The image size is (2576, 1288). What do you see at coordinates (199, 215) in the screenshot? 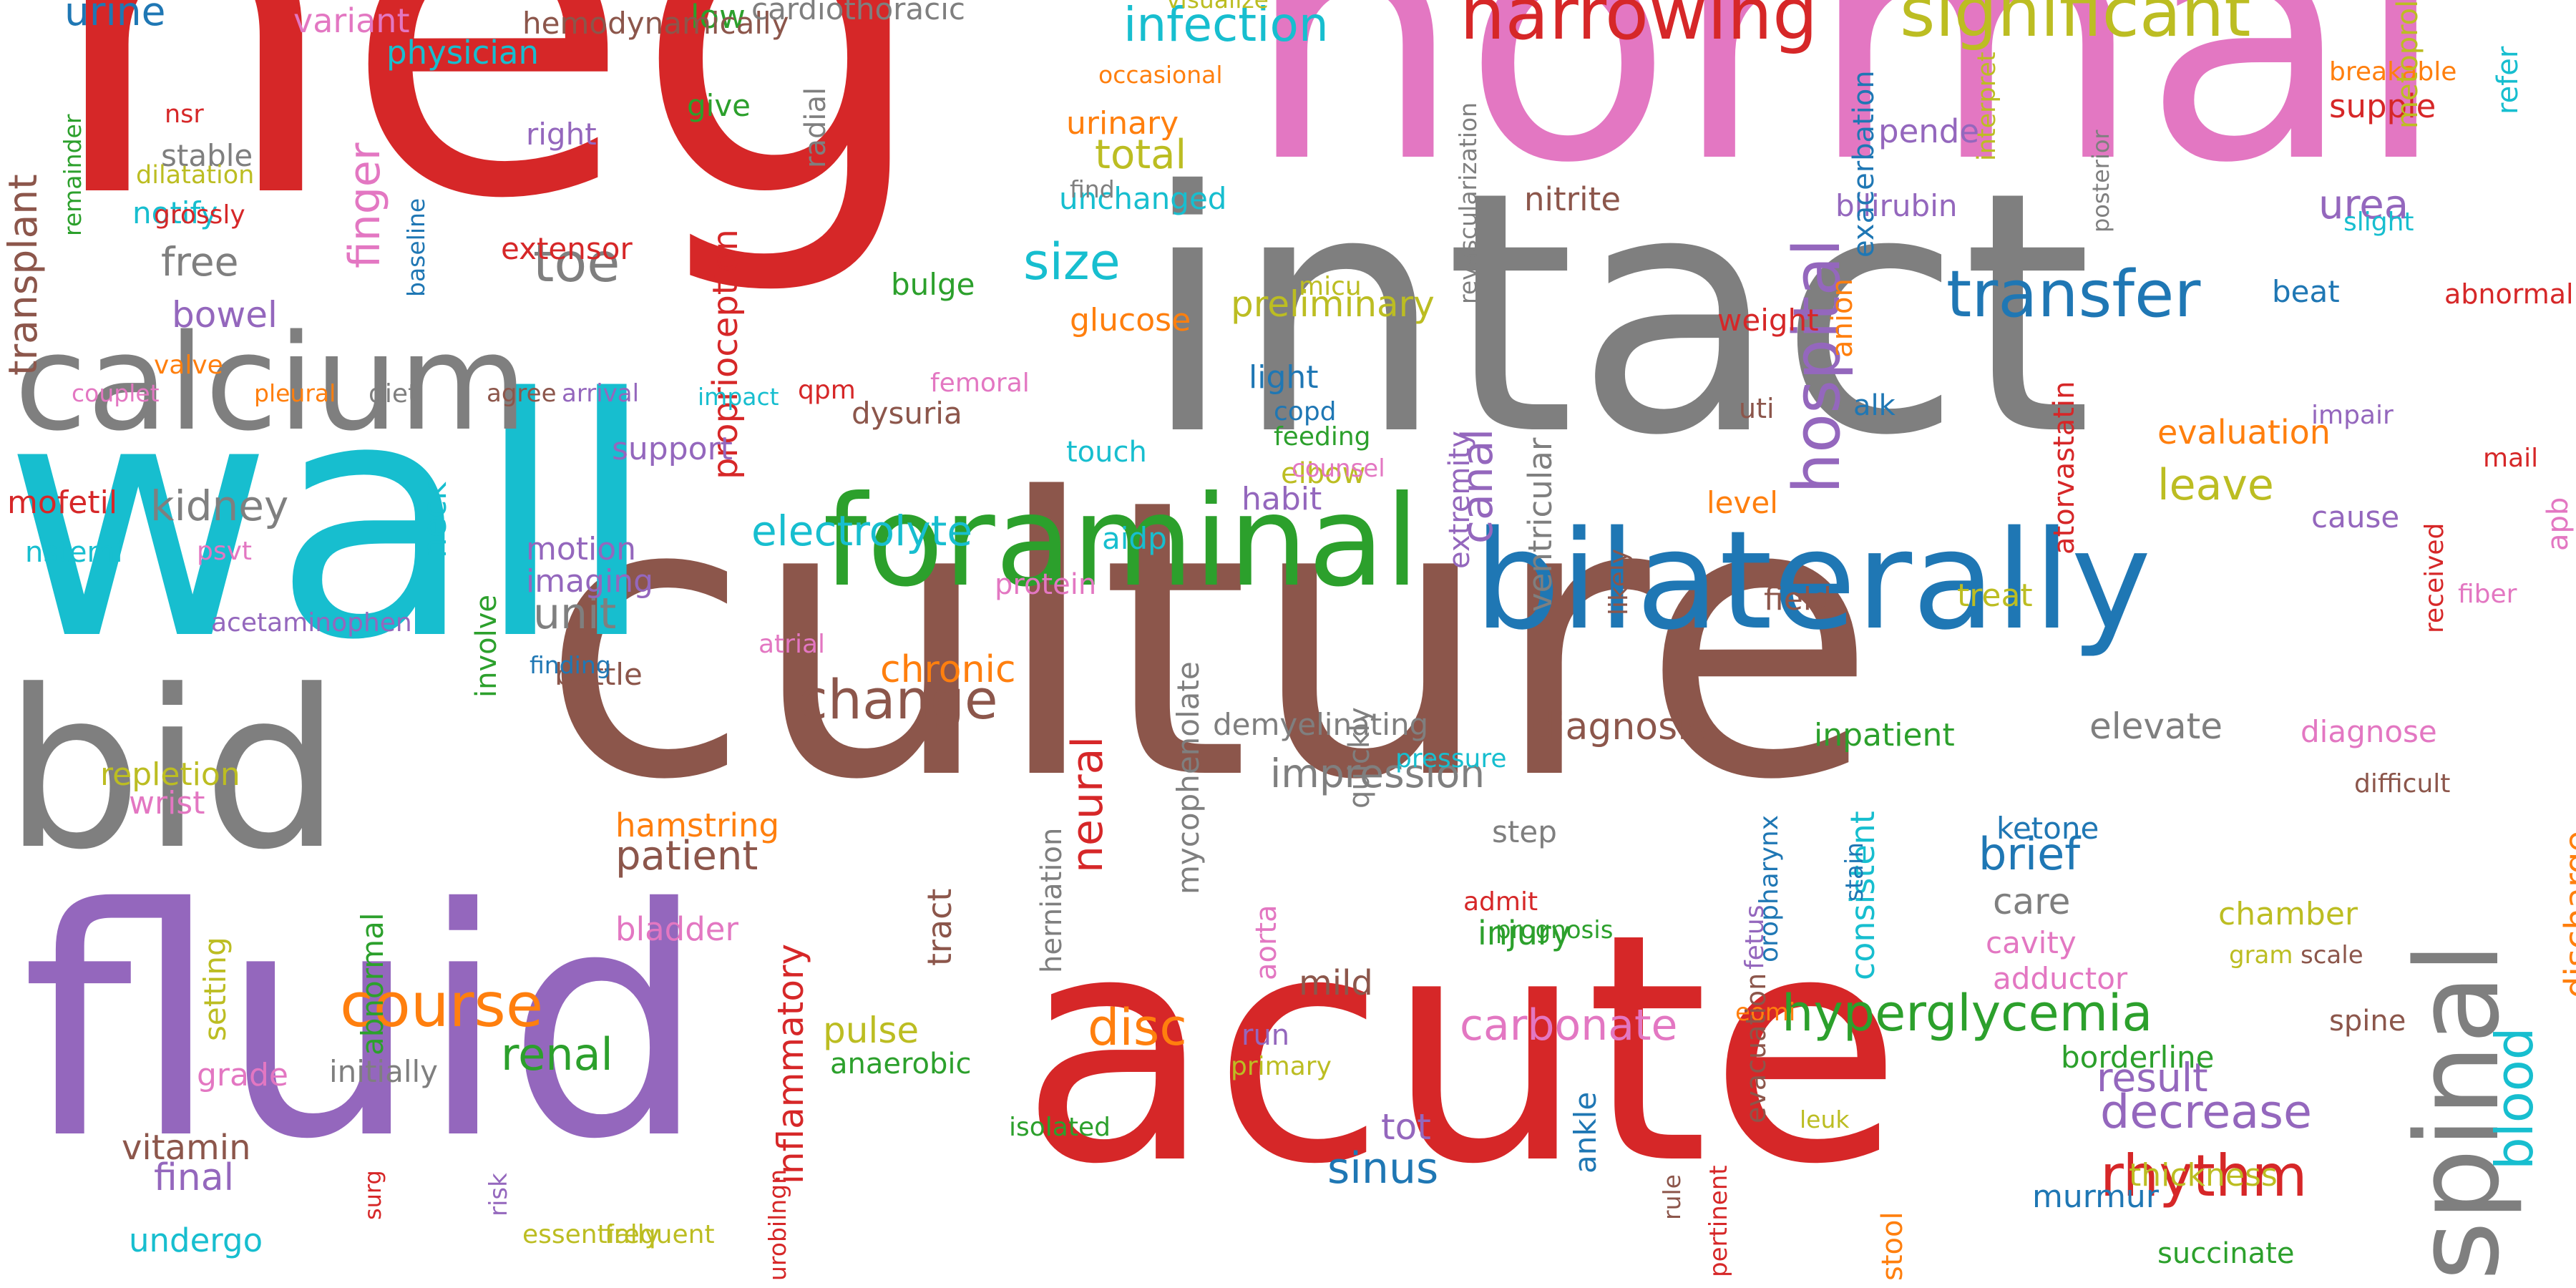
I see `word-grossly: grossly` at bounding box center [199, 215].